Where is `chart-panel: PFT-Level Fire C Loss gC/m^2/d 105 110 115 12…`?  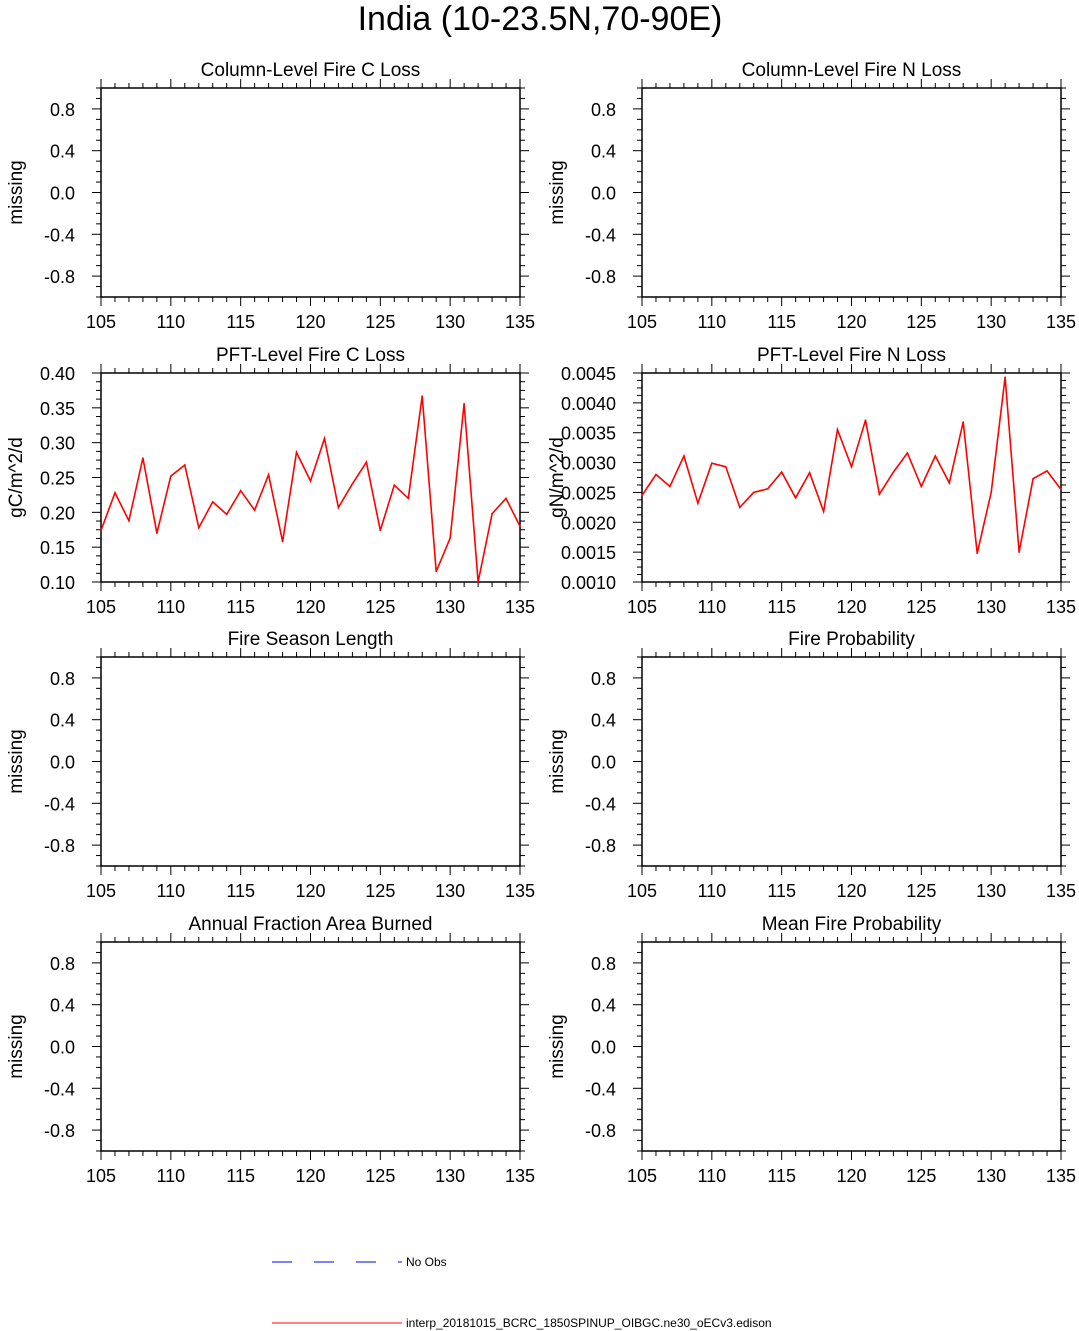
chart-panel: PFT-Level Fire C Loss gC/m^2/d 105 110 115 12… is located at coordinates (270, 481).